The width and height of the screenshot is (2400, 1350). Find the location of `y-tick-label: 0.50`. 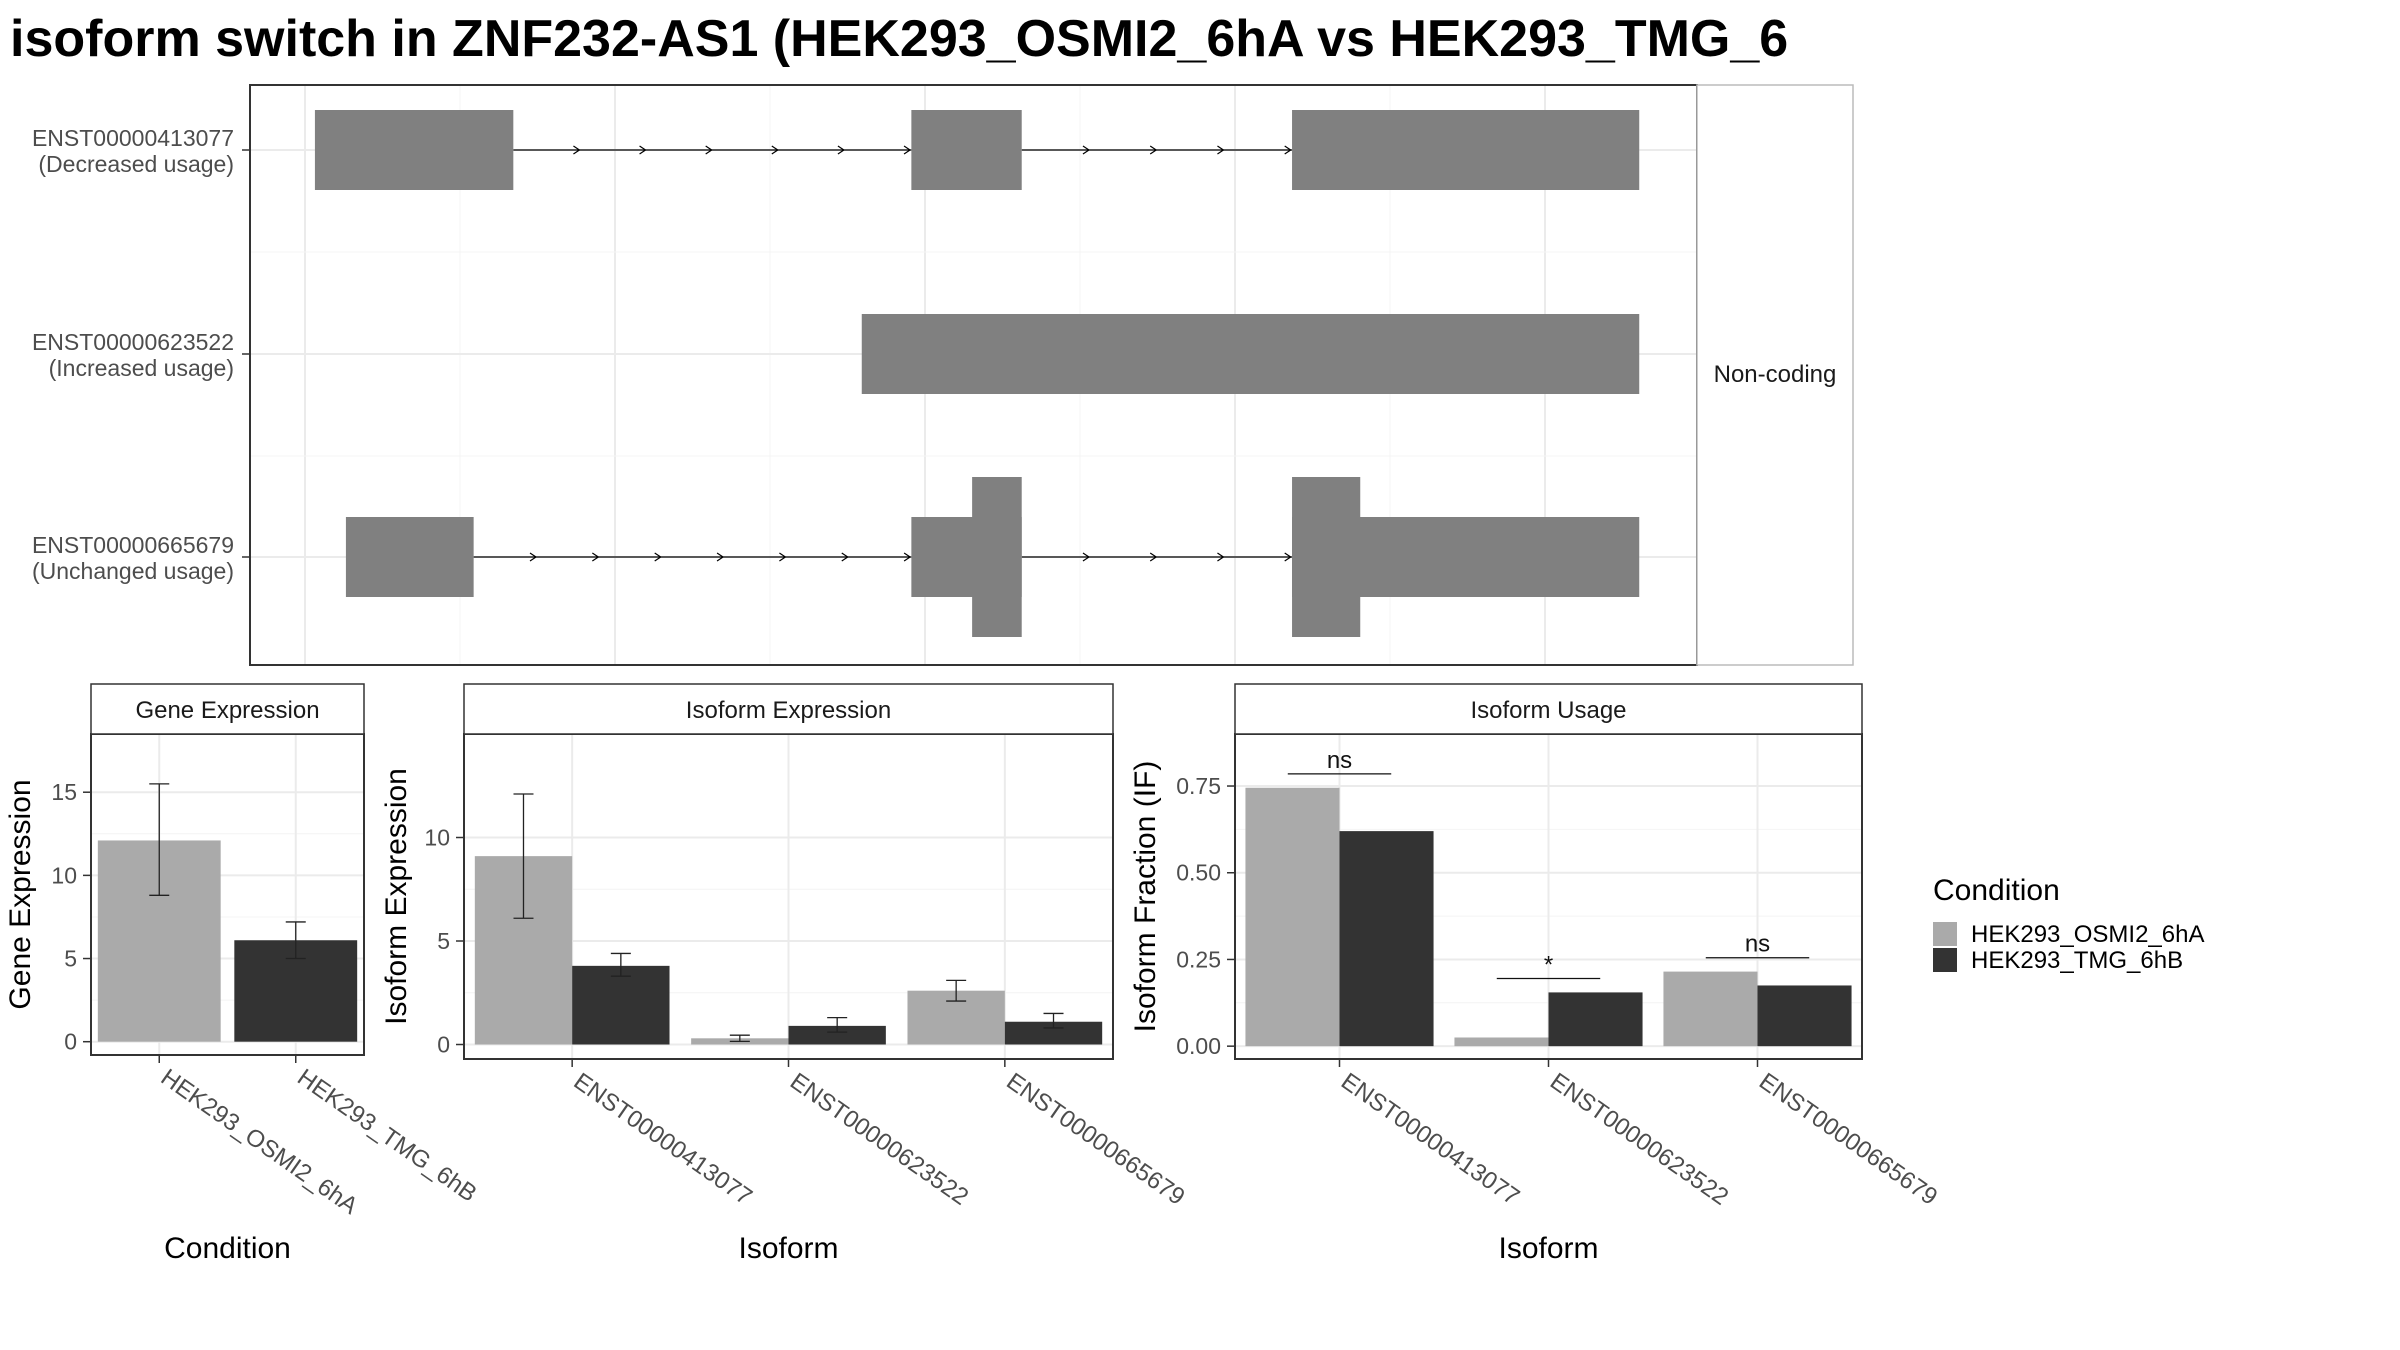

y-tick-label: 0.50 is located at coordinates (1198, 873).